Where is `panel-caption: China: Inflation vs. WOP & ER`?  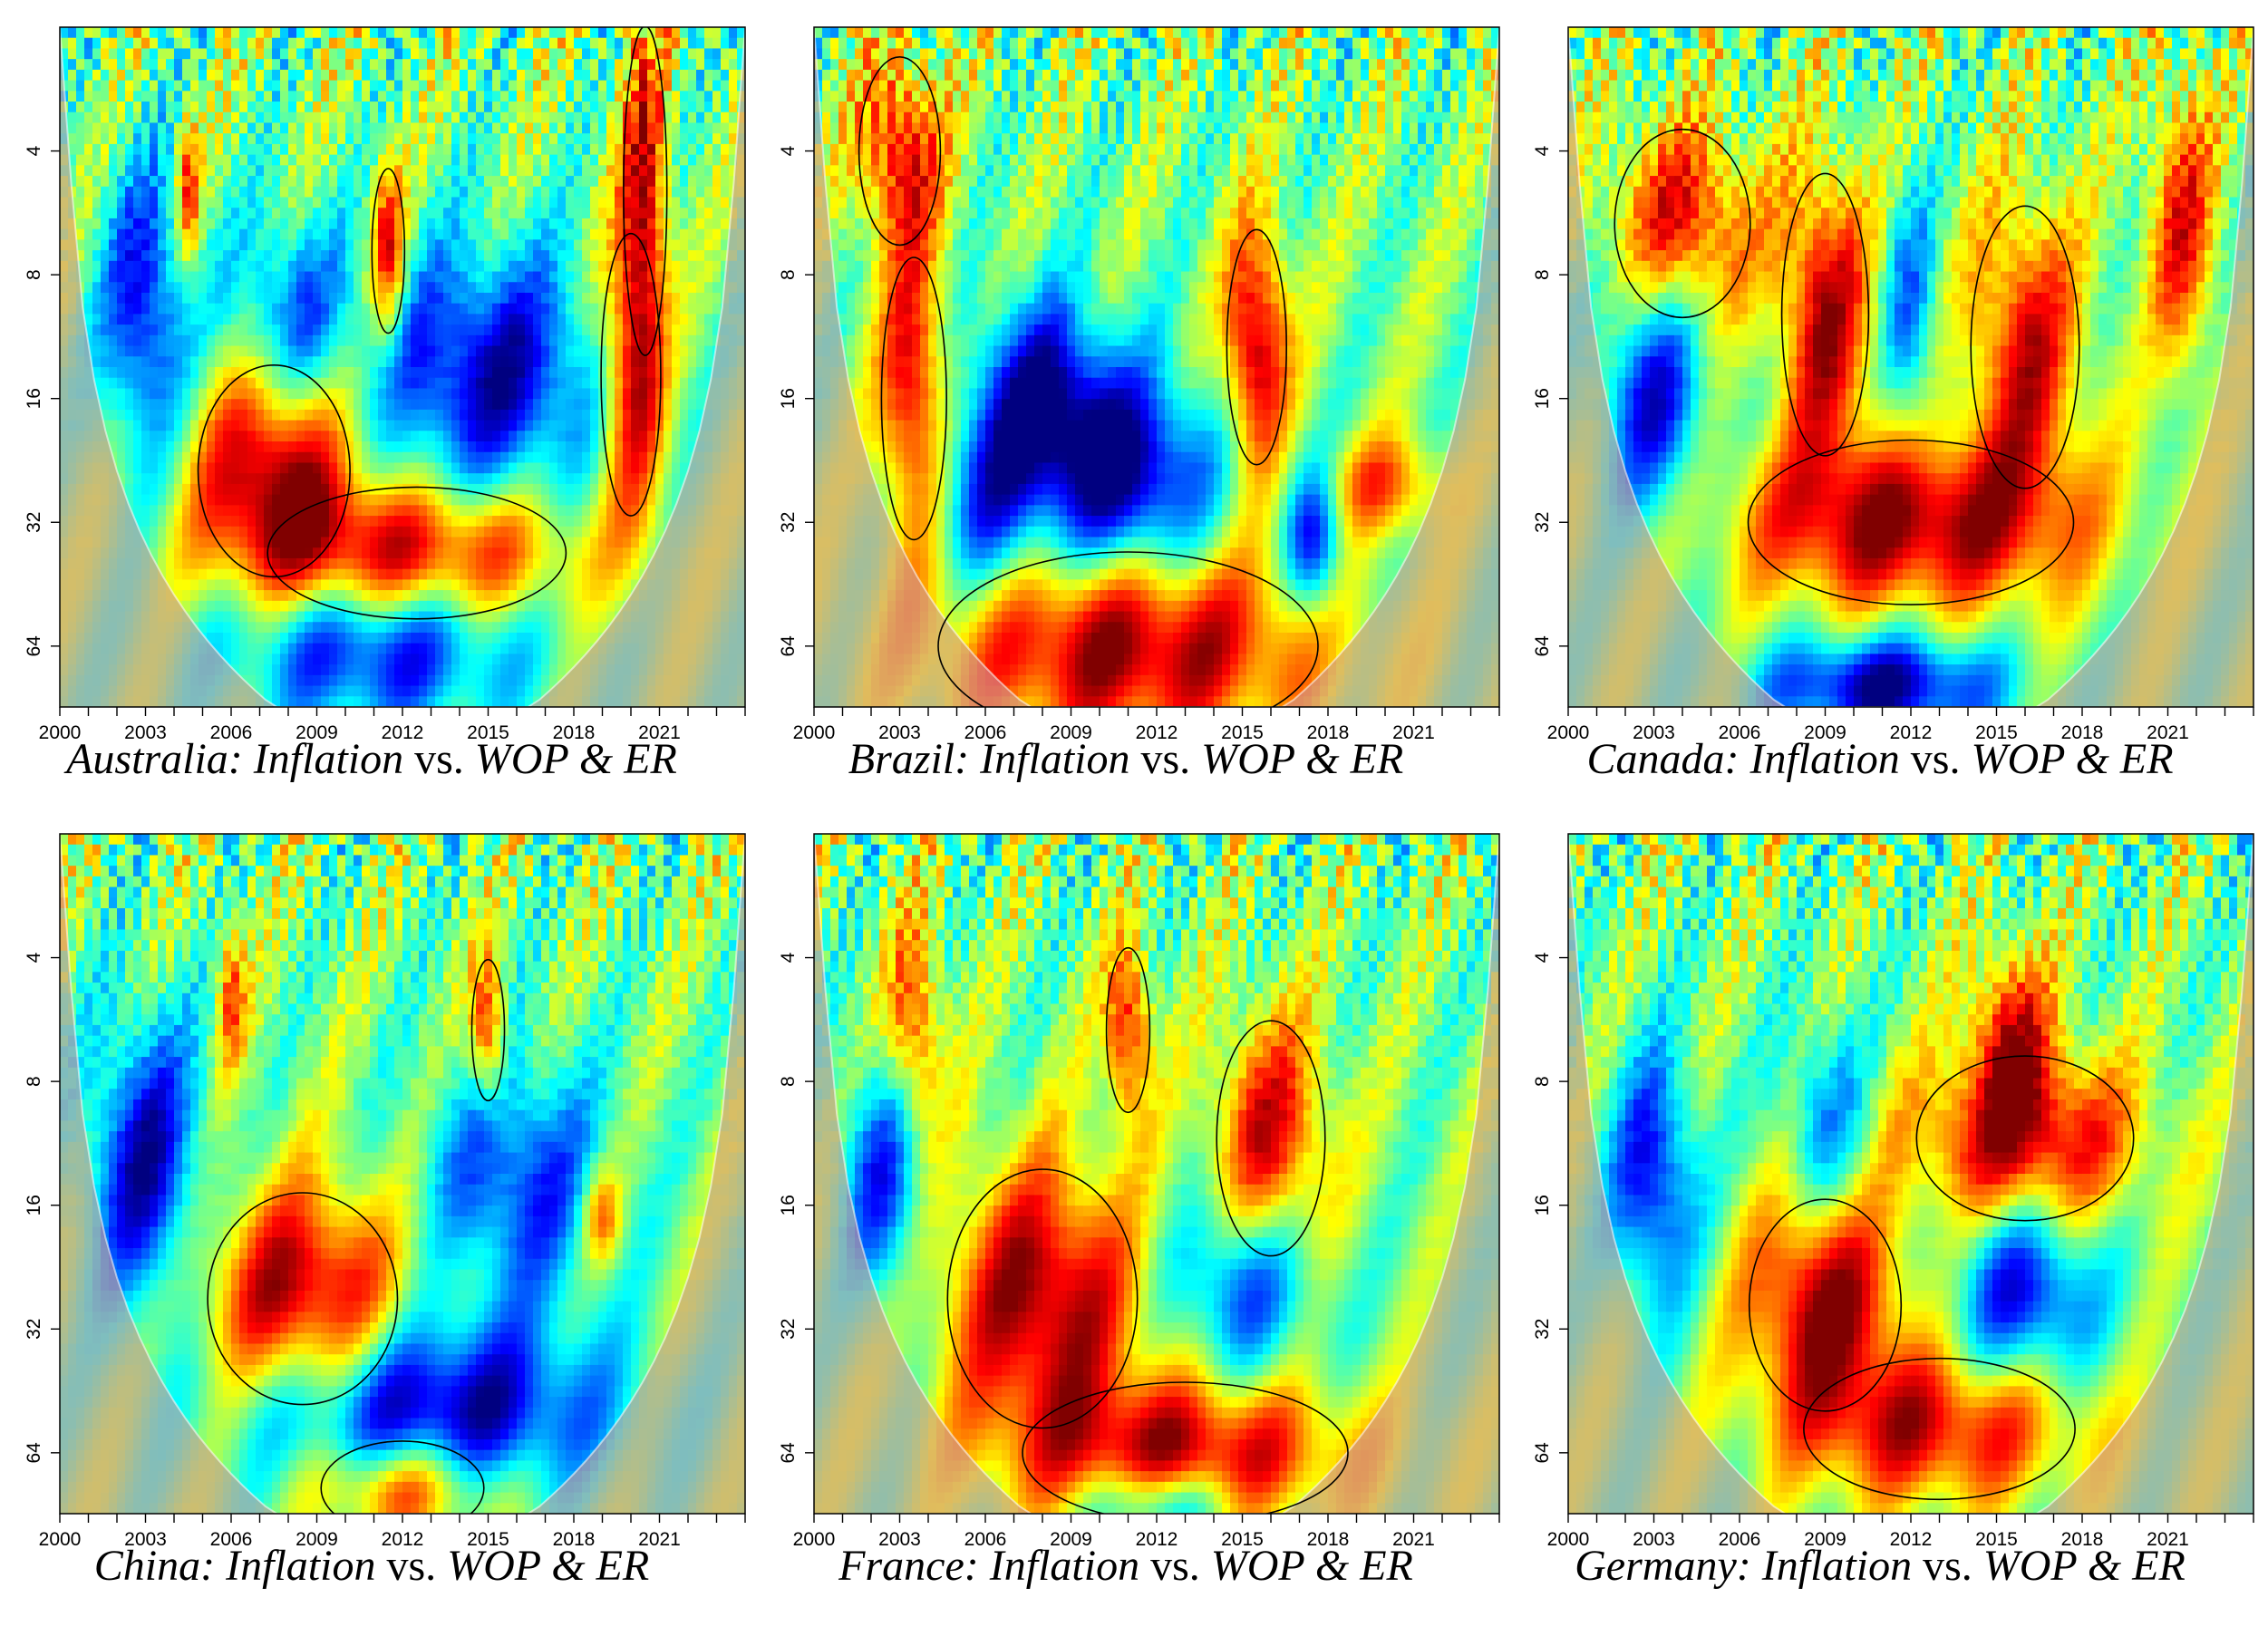 panel-caption: China: Inflation vs. WOP & ER is located at coordinates (372, 1566).